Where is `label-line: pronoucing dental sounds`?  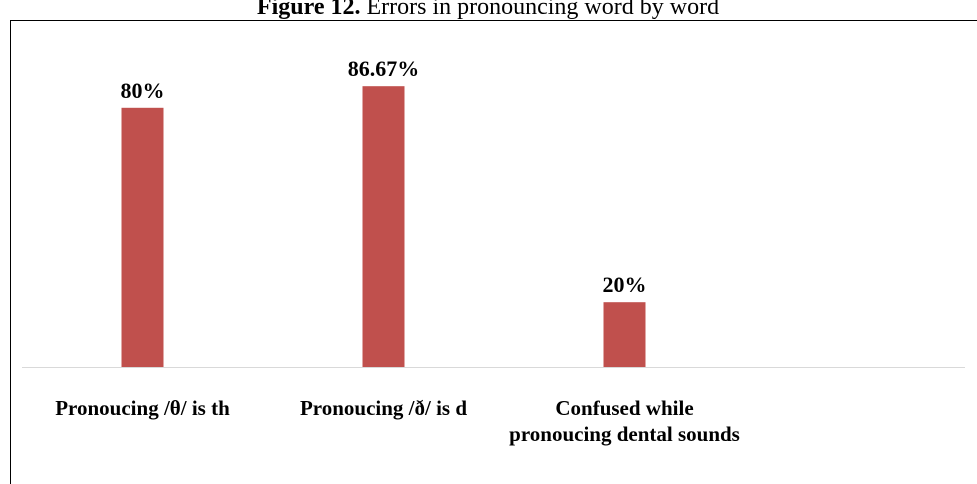
label-line: pronoucing dental sounds is located at coordinates (624, 434).